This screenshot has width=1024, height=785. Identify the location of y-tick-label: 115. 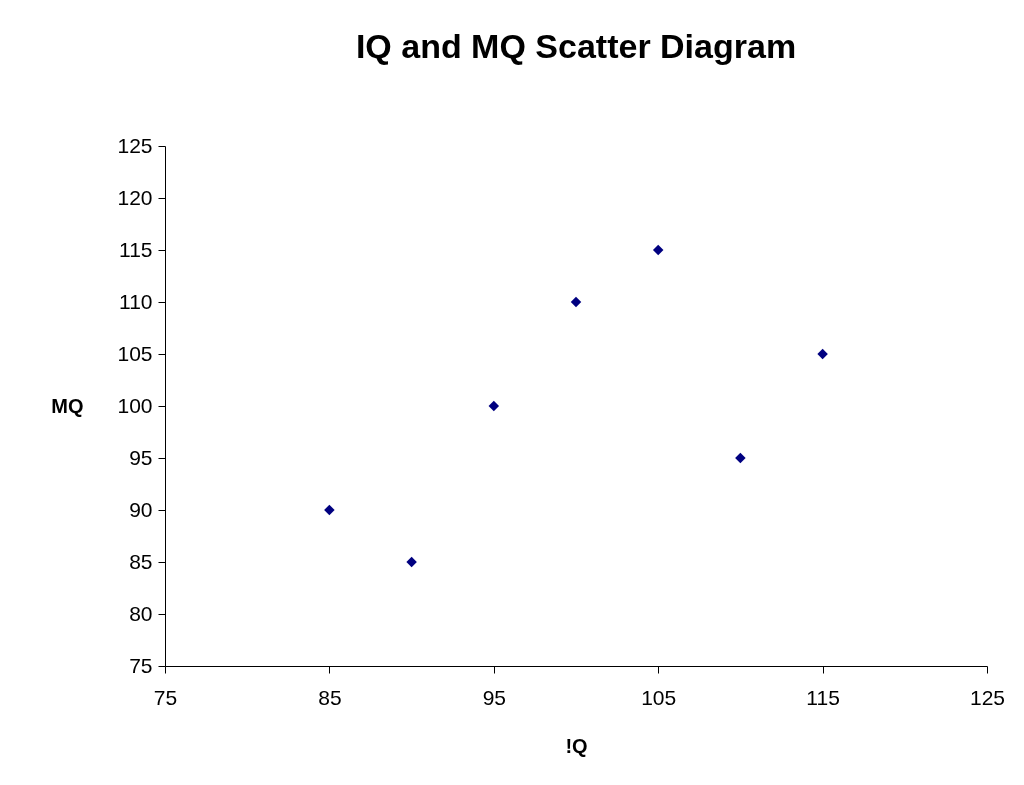
(136, 249).